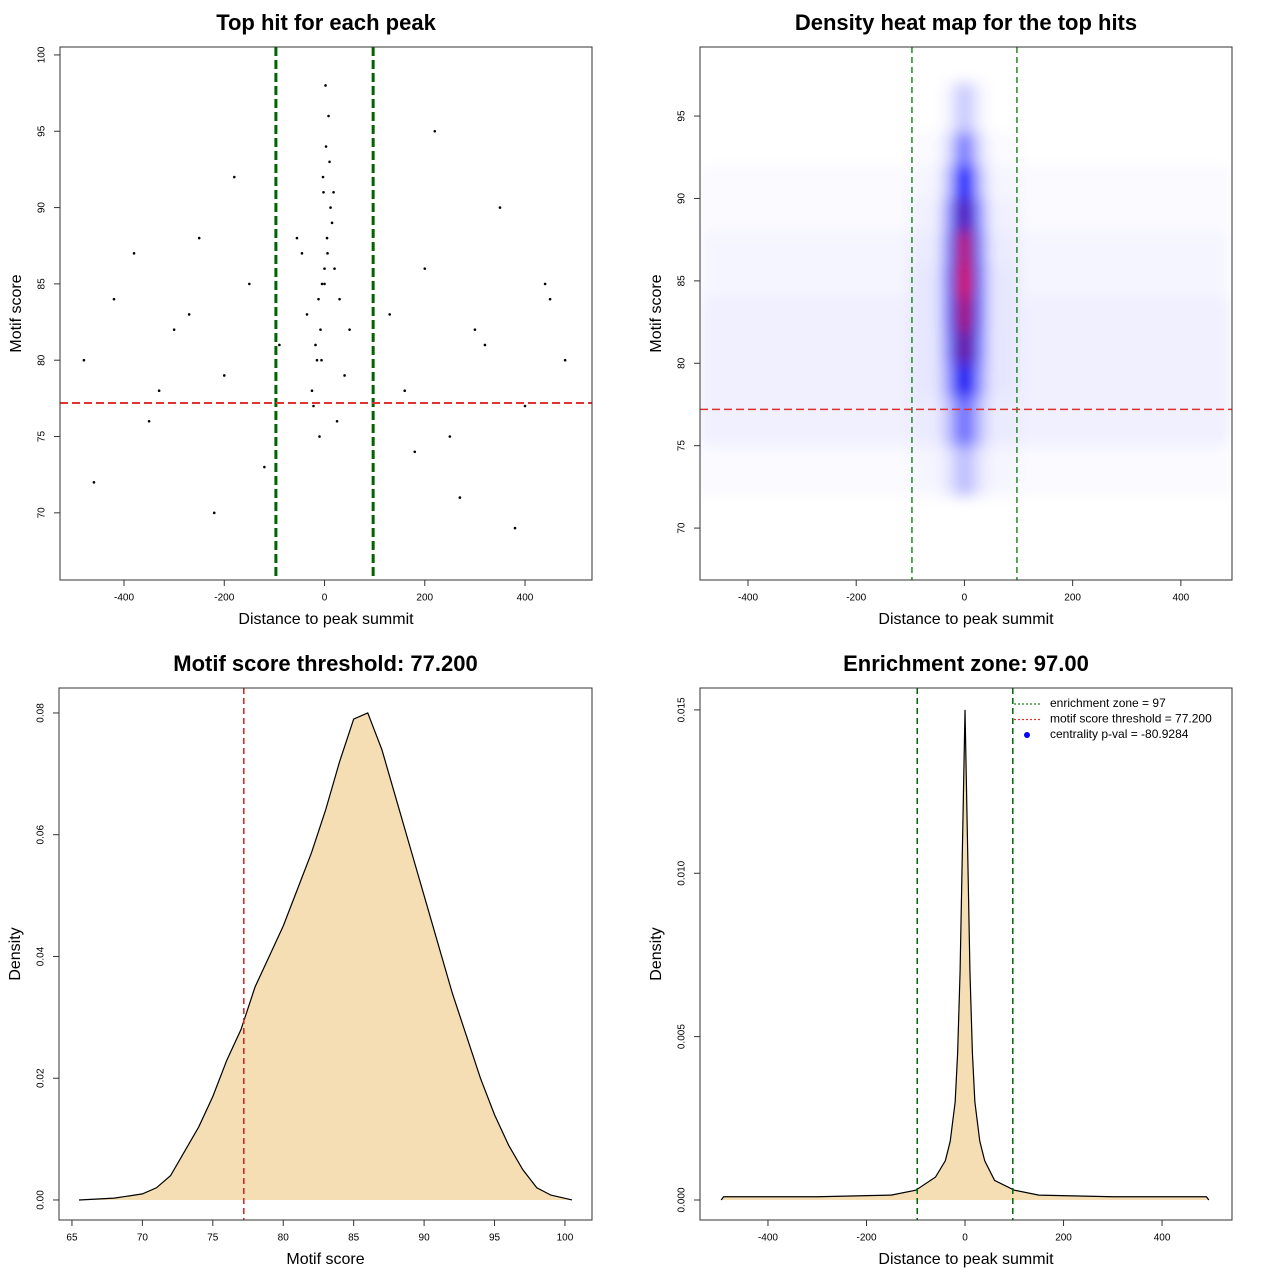 This screenshot has width=1280, height=1280. Describe the element at coordinates (966, 1259) in the screenshot. I see `x-axis-label: Distance to peak summit` at that location.